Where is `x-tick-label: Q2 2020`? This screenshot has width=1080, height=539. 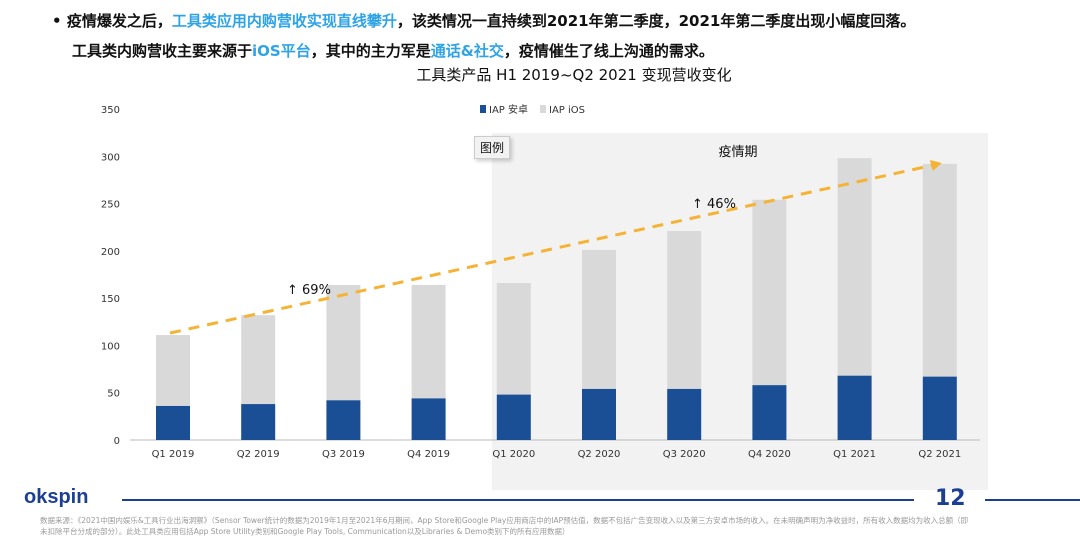
x-tick-label: Q2 2020 is located at coordinates (599, 454).